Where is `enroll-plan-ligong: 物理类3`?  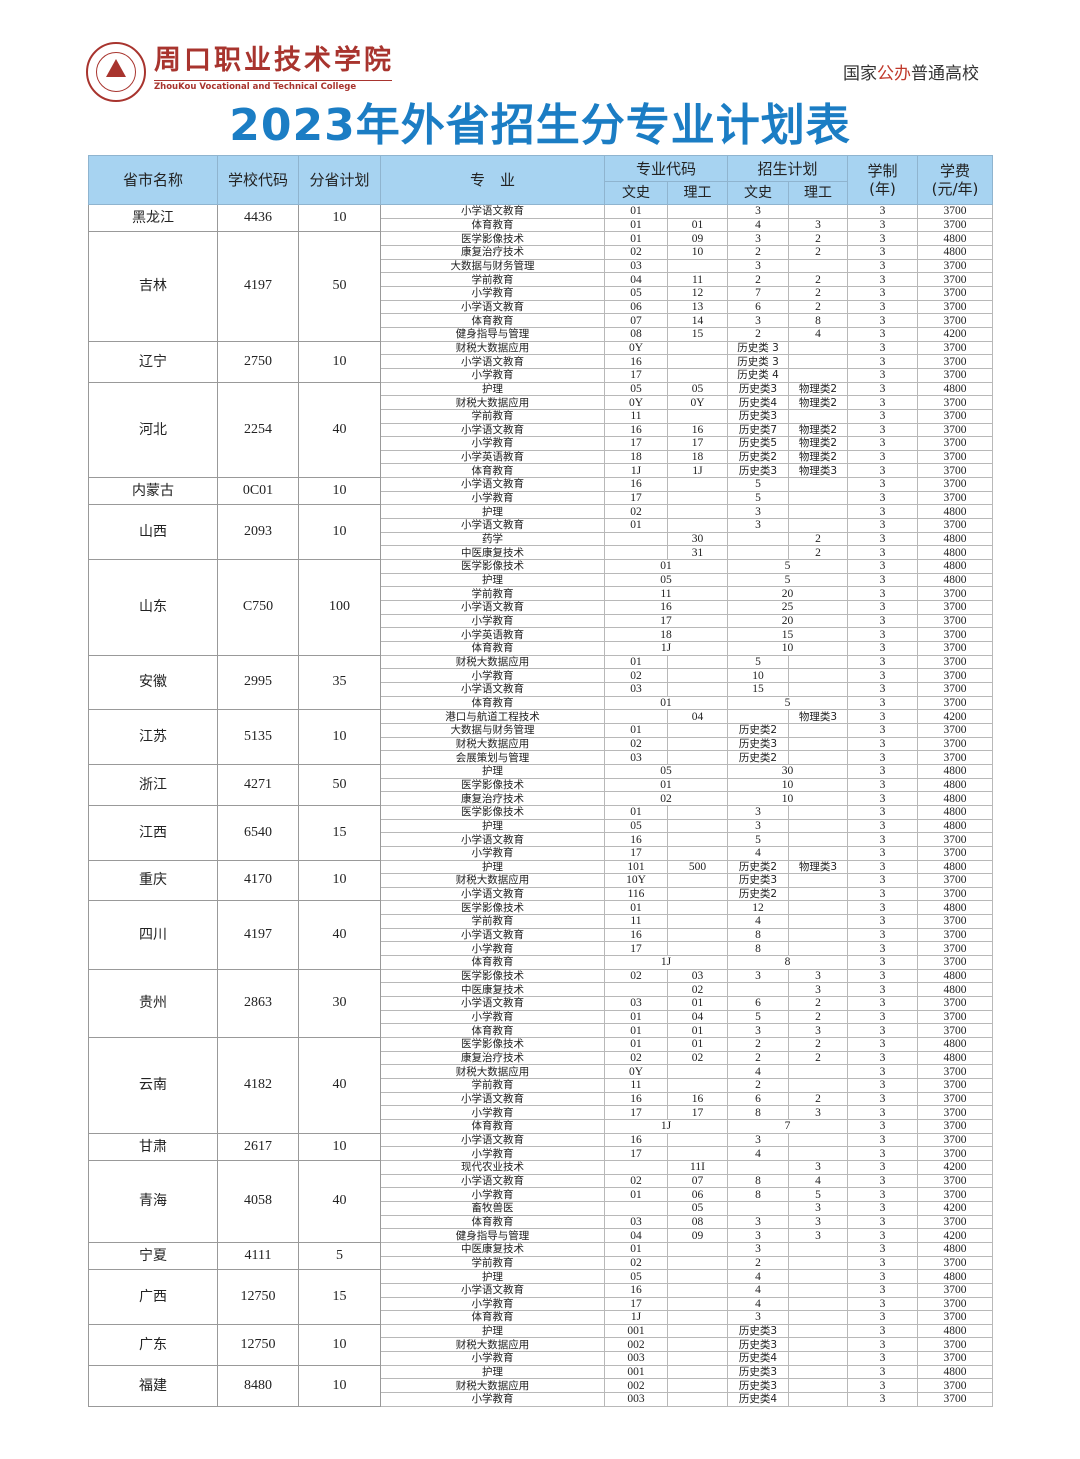
enroll-plan-ligong: 物理类3 is located at coordinates (818, 471).